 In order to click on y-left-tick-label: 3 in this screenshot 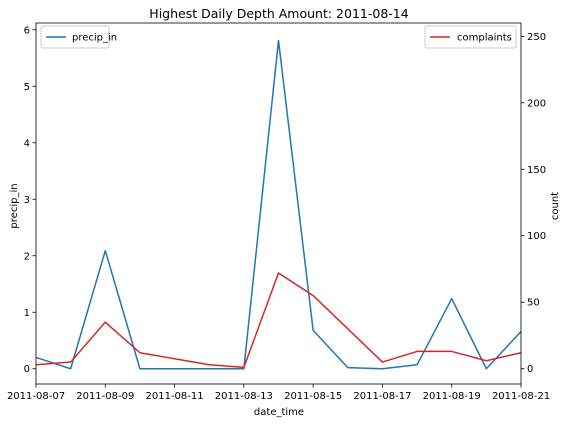, I will do `click(27, 200)`.